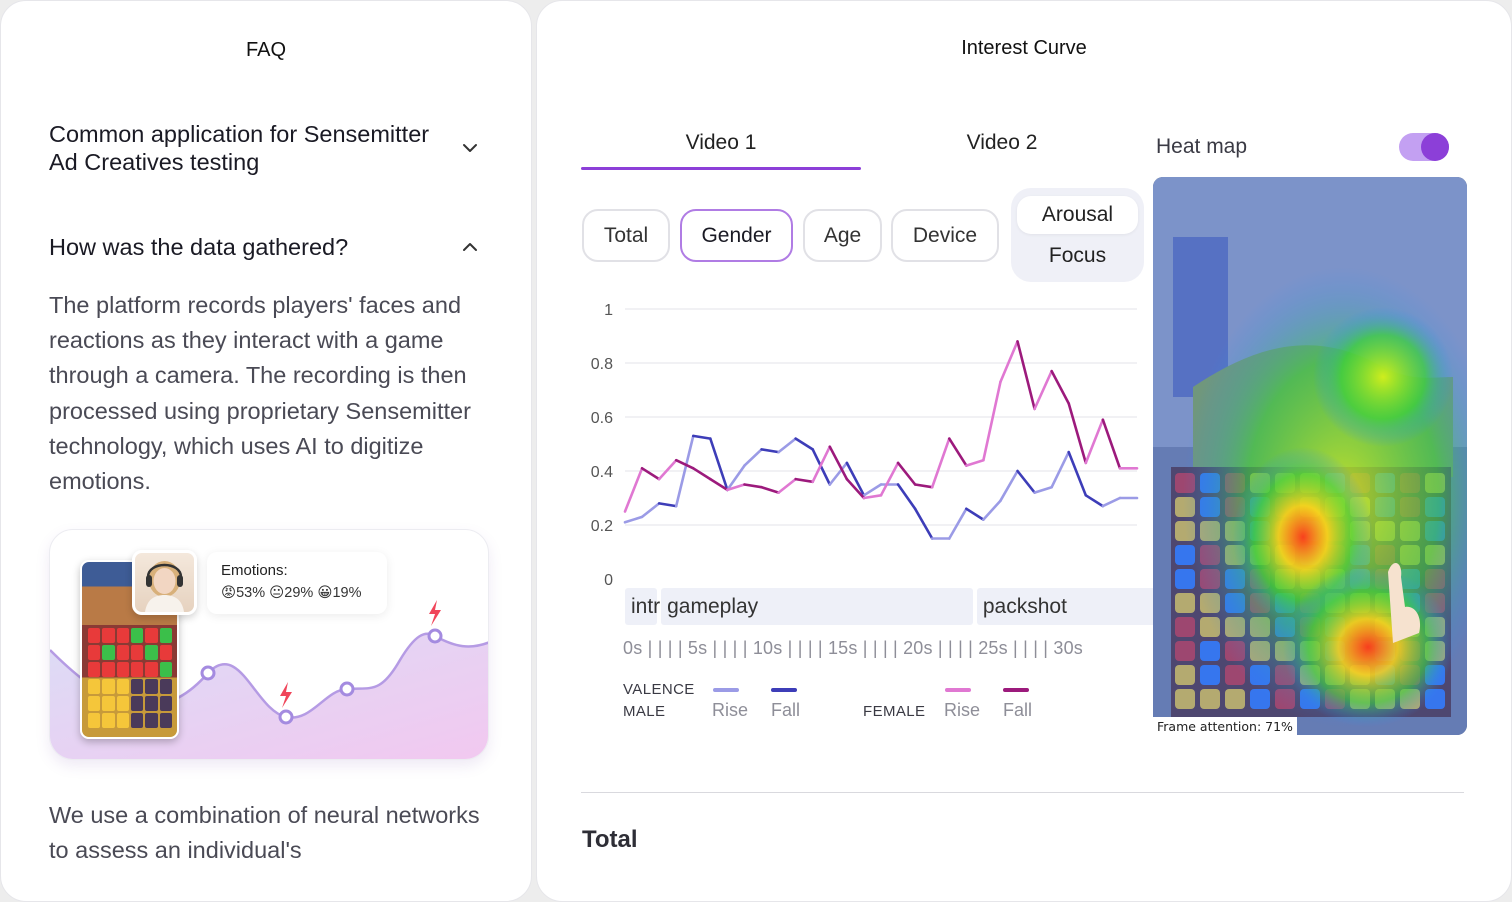 The width and height of the screenshot is (1512, 902). What do you see at coordinates (1435, 147) in the screenshot?
I see `toggle-knob` at bounding box center [1435, 147].